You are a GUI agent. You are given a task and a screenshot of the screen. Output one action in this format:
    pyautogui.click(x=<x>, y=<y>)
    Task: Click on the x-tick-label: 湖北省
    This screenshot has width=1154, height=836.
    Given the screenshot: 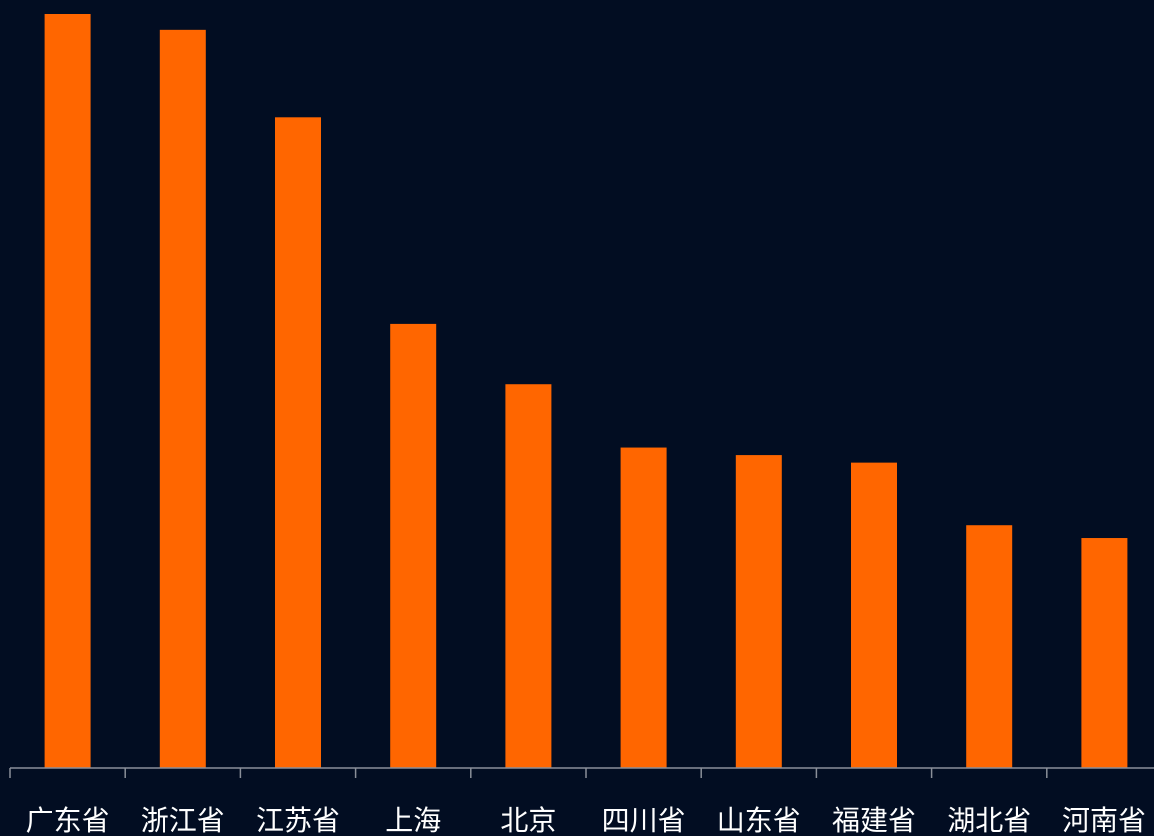 What is the action you would take?
    pyautogui.click(x=989, y=820)
    